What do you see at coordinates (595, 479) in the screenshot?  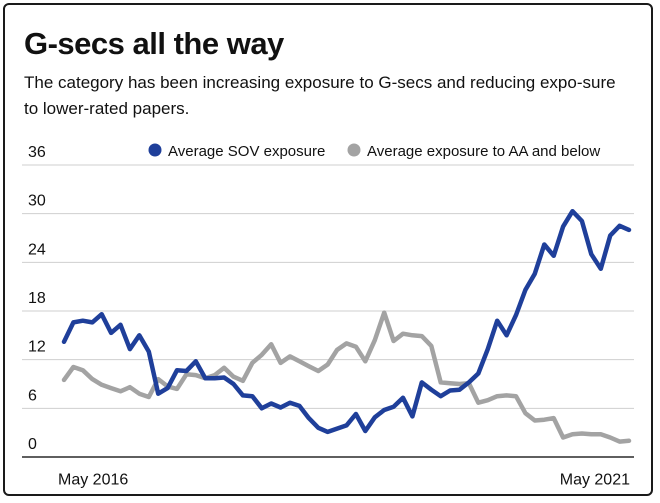 I see `x-axis-end-label: May 2021` at bounding box center [595, 479].